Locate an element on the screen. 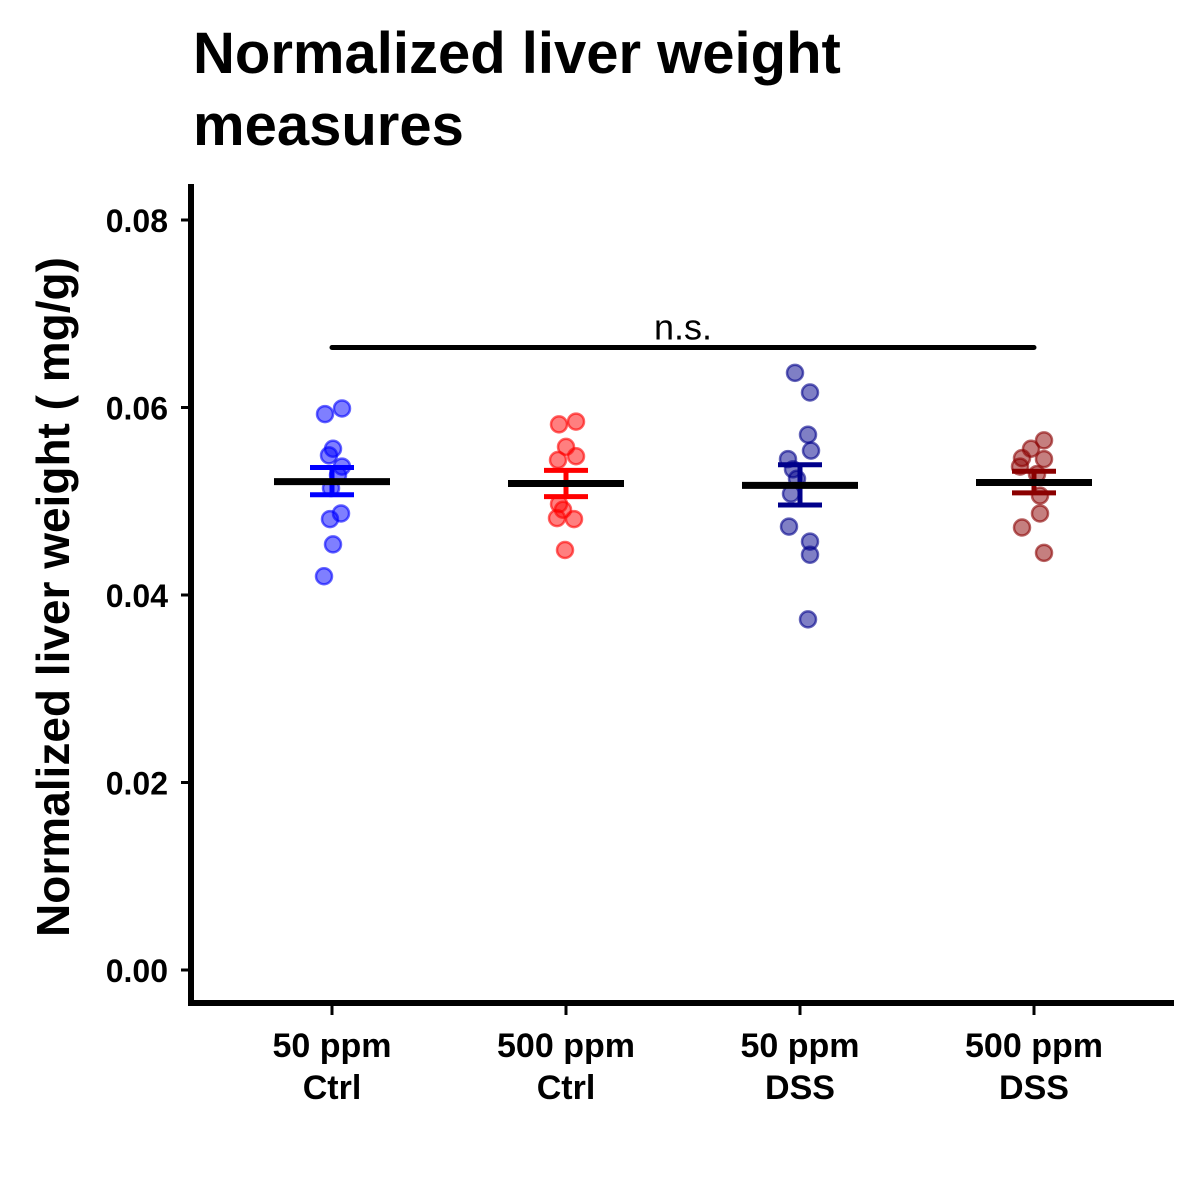  chart-title-line-1: Normalized liver weight is located at coordinates (517, 53).